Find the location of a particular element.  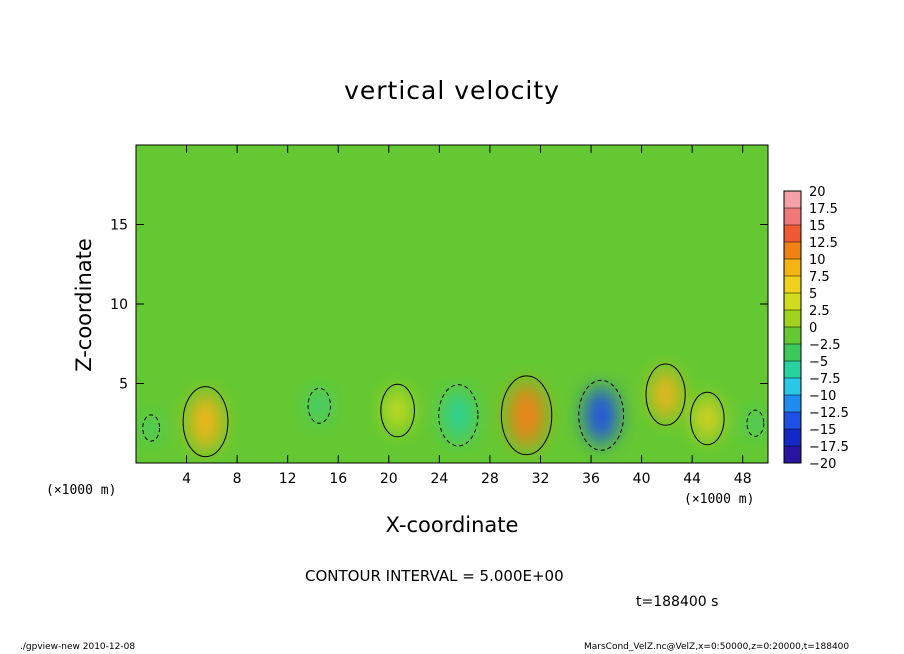

y-tick-label-1: 10 is located at coordinates (119, 305).